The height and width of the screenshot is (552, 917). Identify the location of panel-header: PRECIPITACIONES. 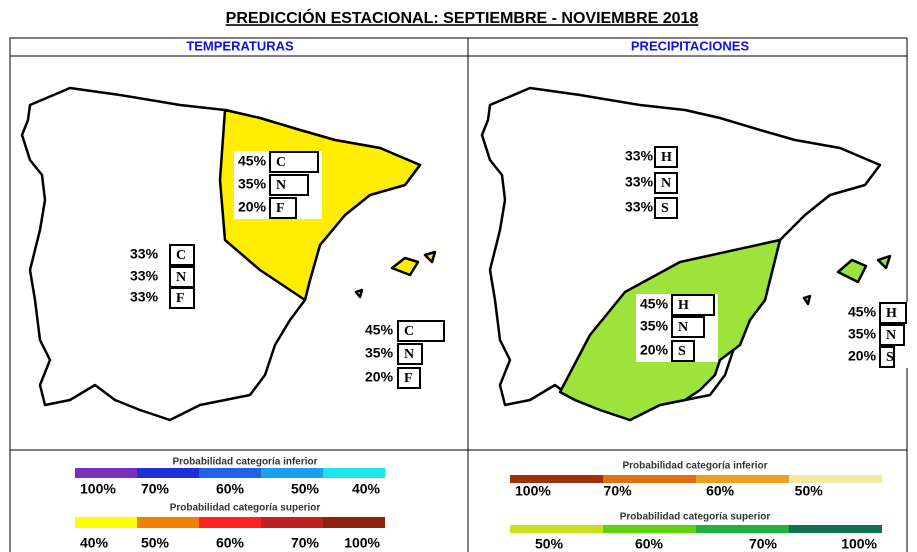
(690, 45).